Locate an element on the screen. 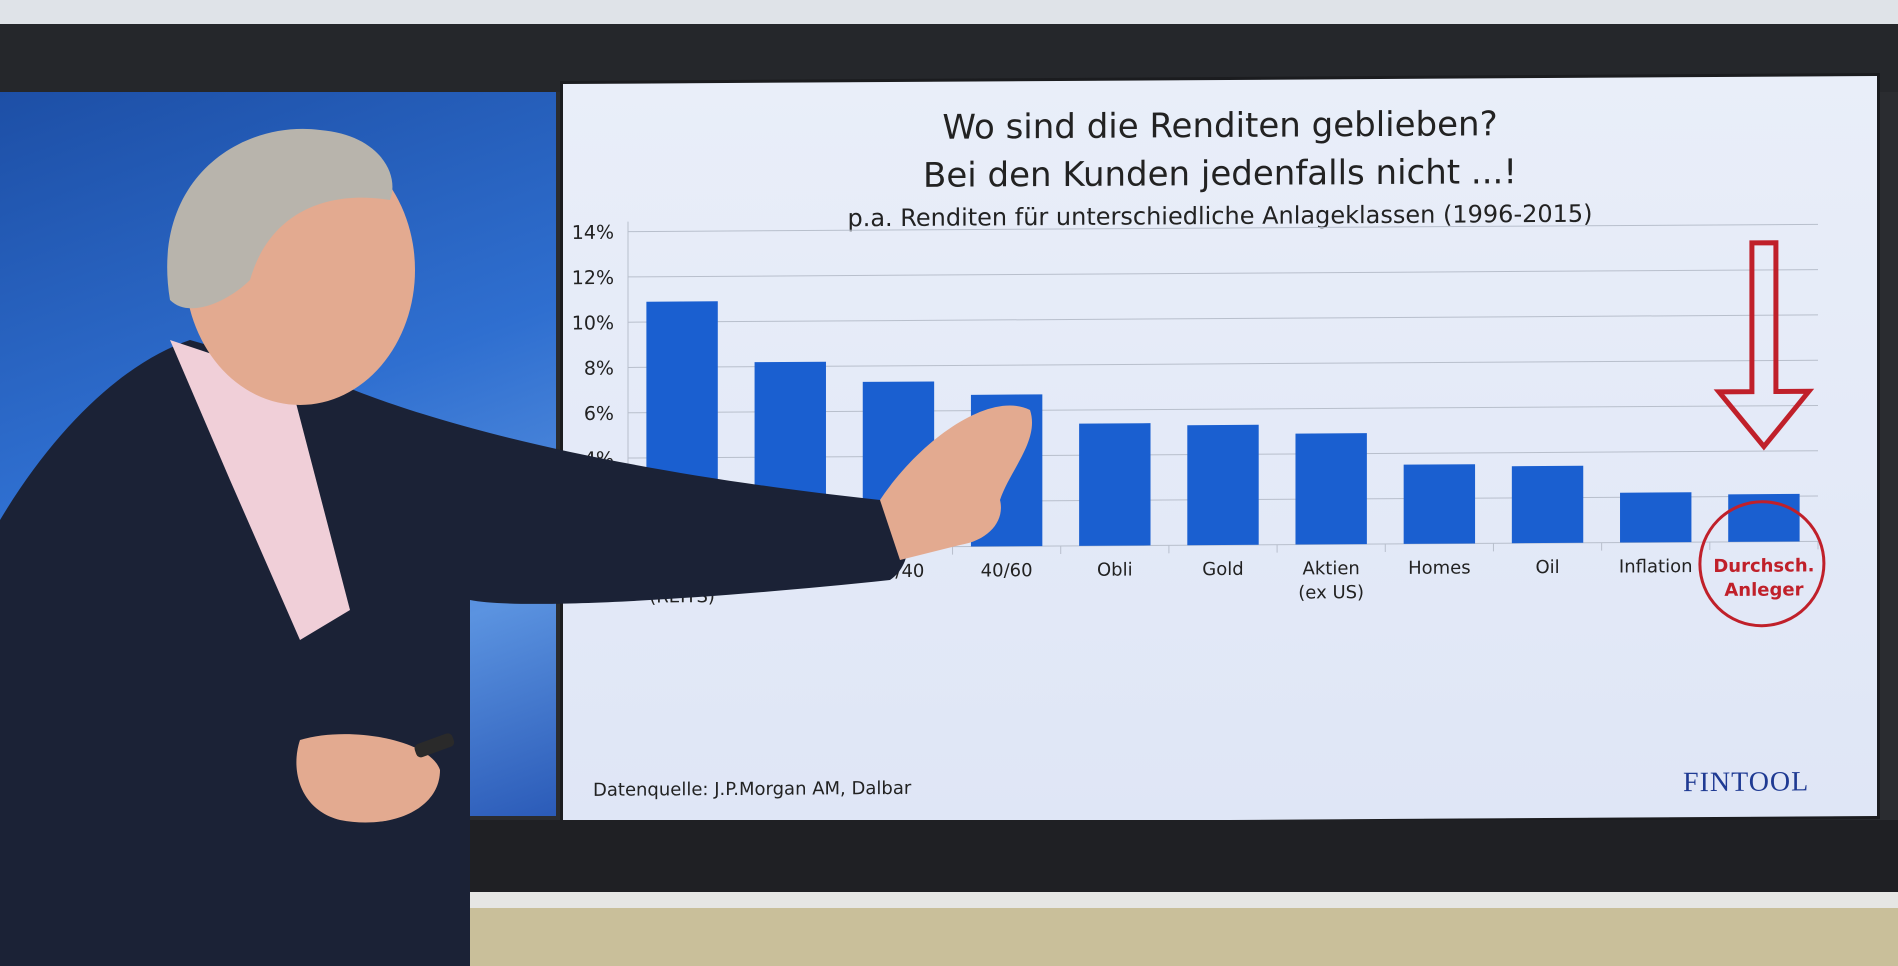 This screenshot has width=1898, height=966. clicker-remote is located at coordinates (434, 745).